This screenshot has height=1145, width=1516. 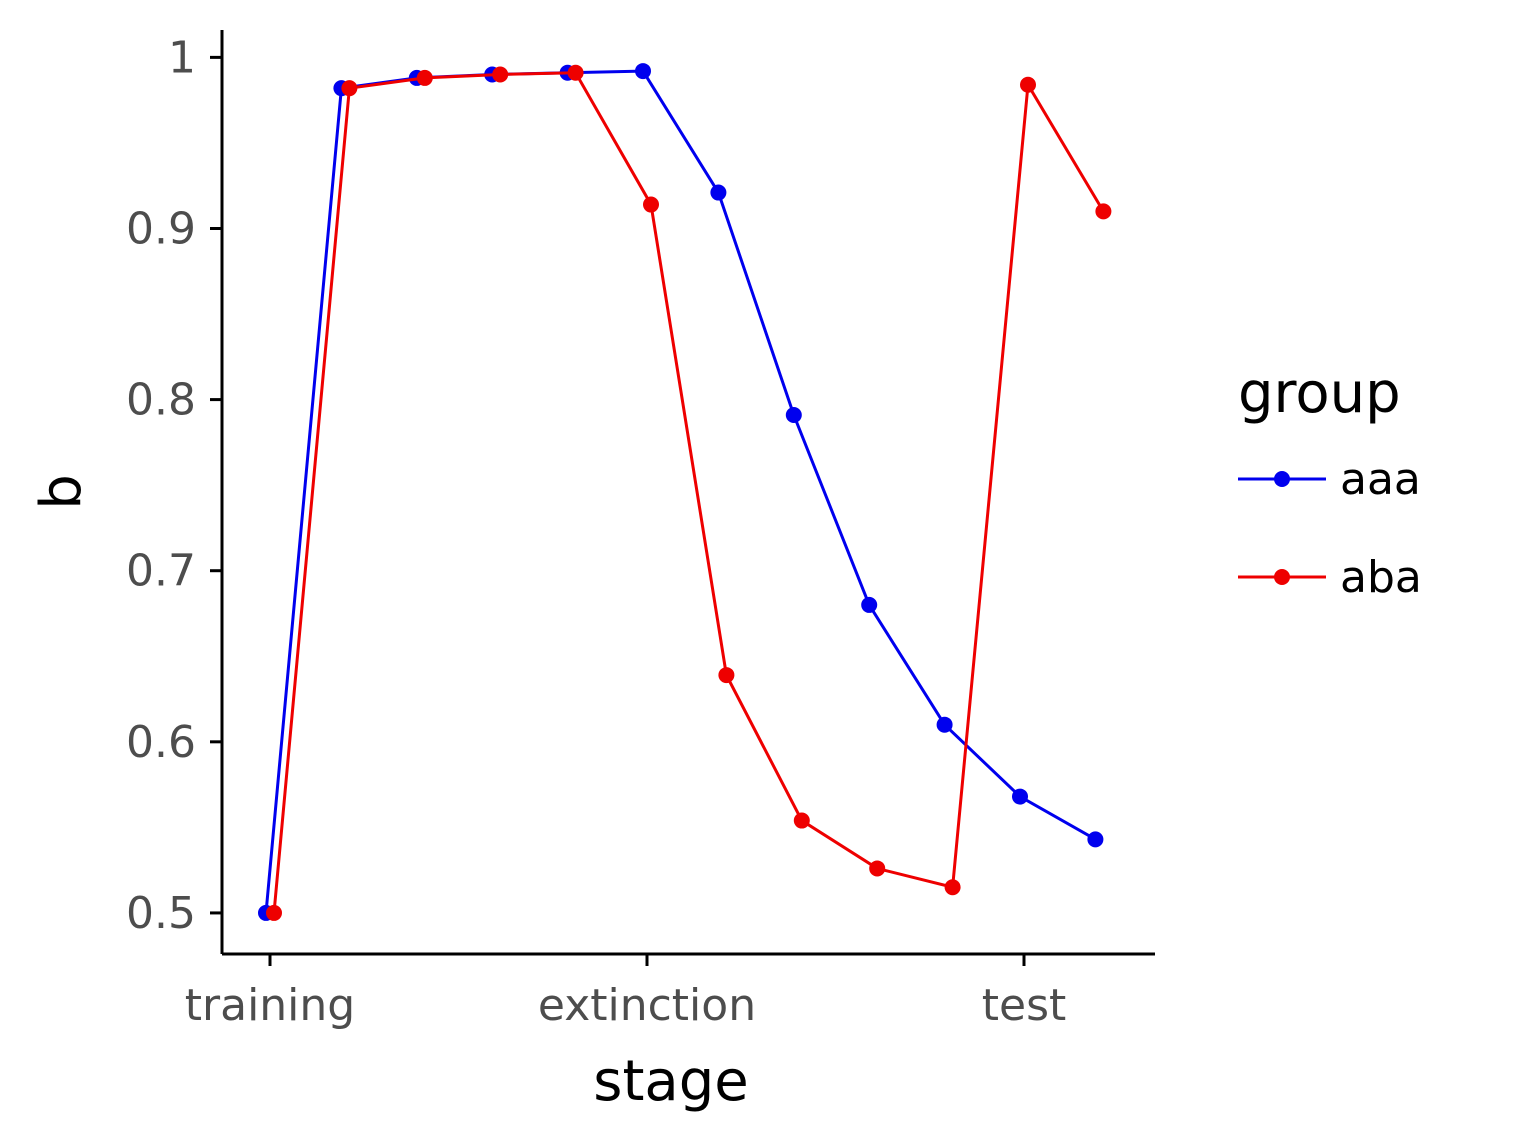 I want to click on x-tick-label: training, so click(x=270, y=1005).